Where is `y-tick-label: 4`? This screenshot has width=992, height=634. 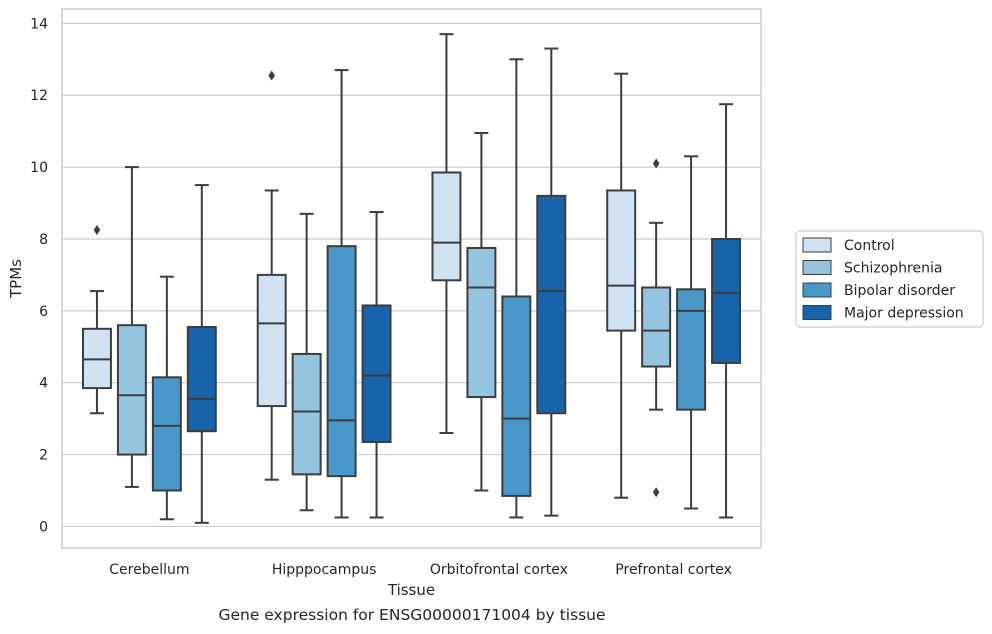 y-tick-label: 4 is located at coordinates (43, 384).